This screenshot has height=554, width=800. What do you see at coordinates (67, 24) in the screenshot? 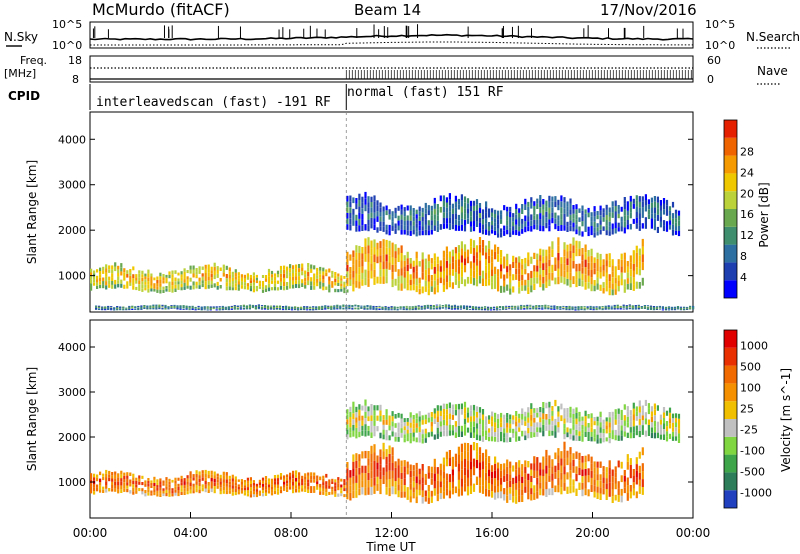
I see `noise-left-tick-top: 10^5` at bounding box center [67, 24].